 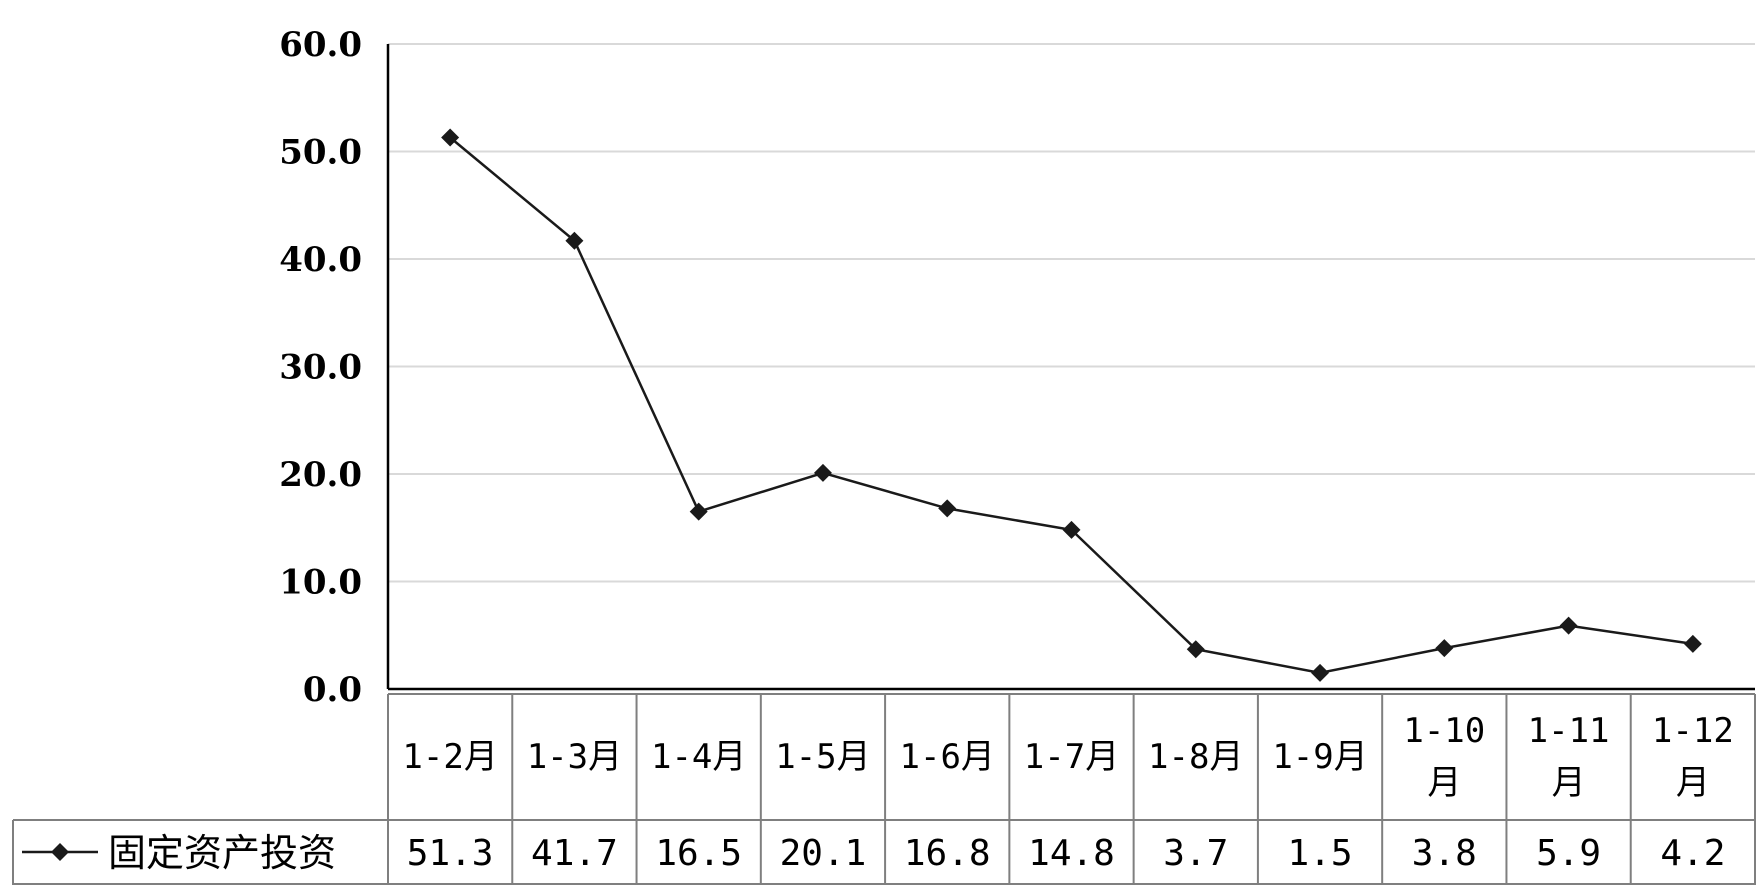 I want to click on category-label: 1-4月, so click(x=698, y=757).